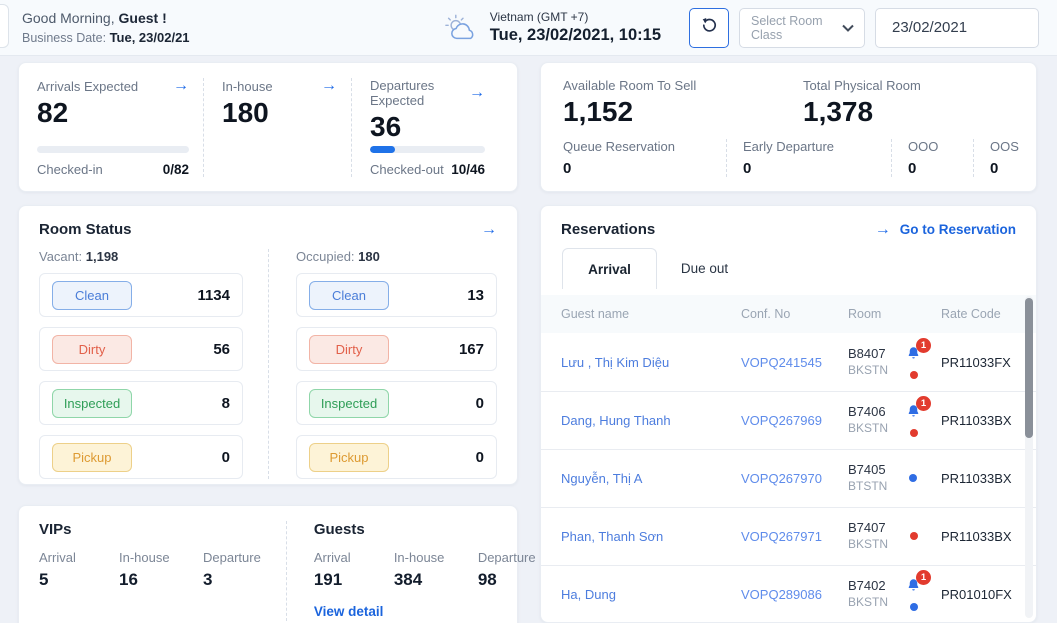 This screenshot has width=1057, height=623. I want to click on reservation-row: Phan, Thanh Sơn VOPQ267971 B7407 BKSTN, so click(788, 536).